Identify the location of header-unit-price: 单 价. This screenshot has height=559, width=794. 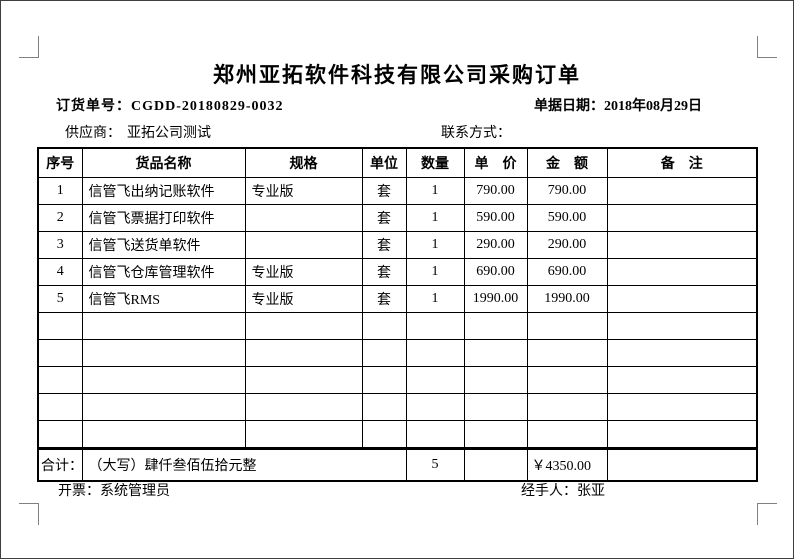
(495, 162).